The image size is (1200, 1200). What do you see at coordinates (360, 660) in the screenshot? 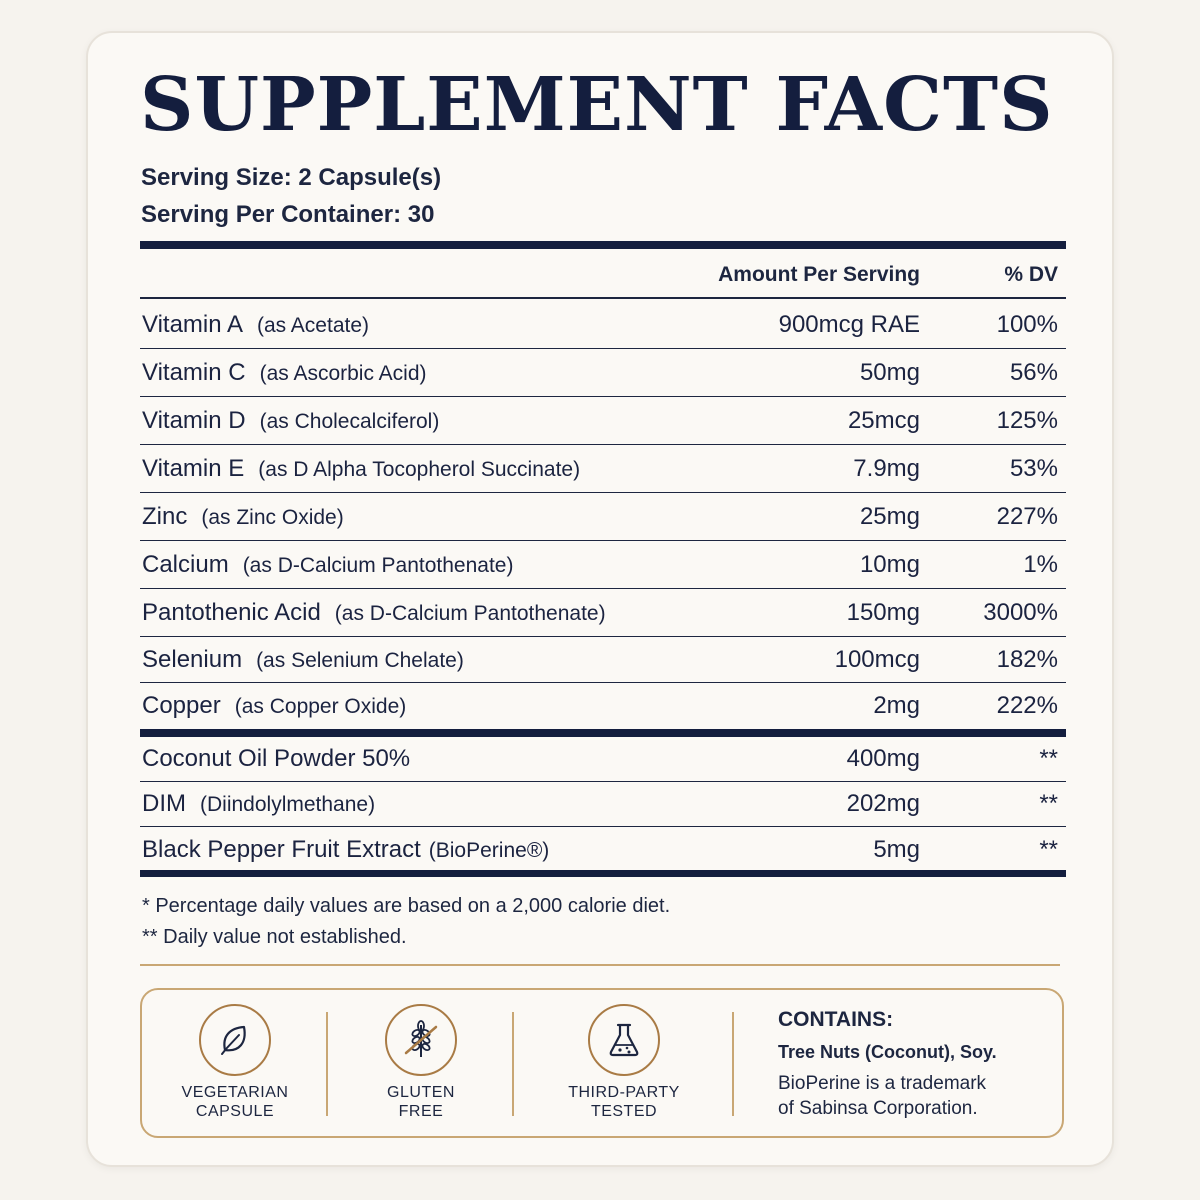
I see `nutrient-source: (as Selenium Chelate)` at bounding box center [360, 660].